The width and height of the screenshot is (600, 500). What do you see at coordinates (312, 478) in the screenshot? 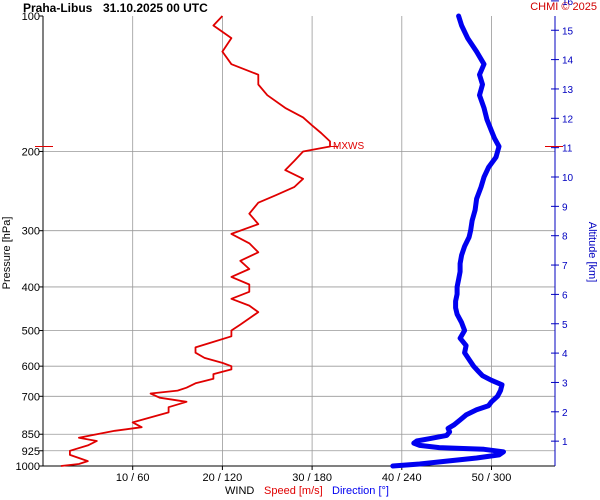
I see `wind-tick-label: 30 / 180` at bounding box center [312, 478].